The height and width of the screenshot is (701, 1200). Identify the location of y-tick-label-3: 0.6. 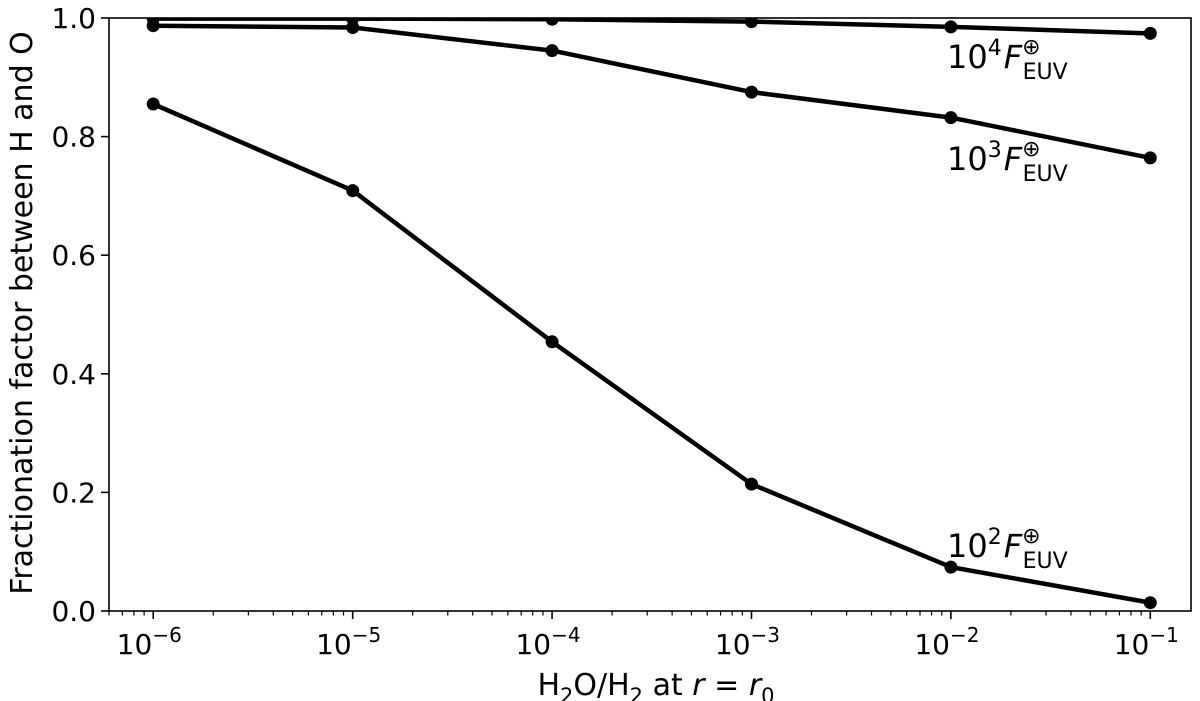
(73, 255).